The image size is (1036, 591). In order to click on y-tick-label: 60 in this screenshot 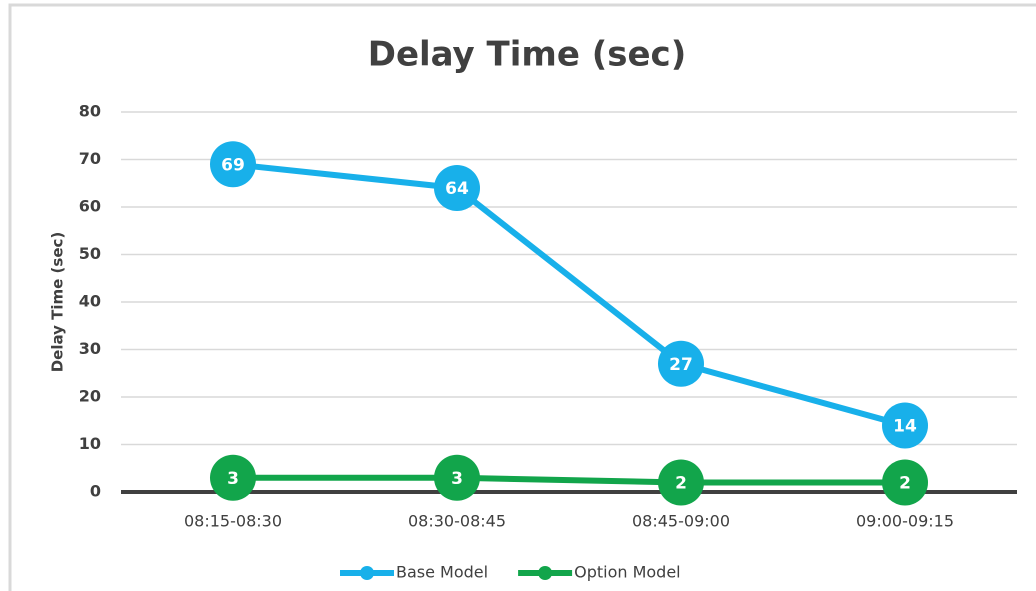, I will do `click(90, 206)`.